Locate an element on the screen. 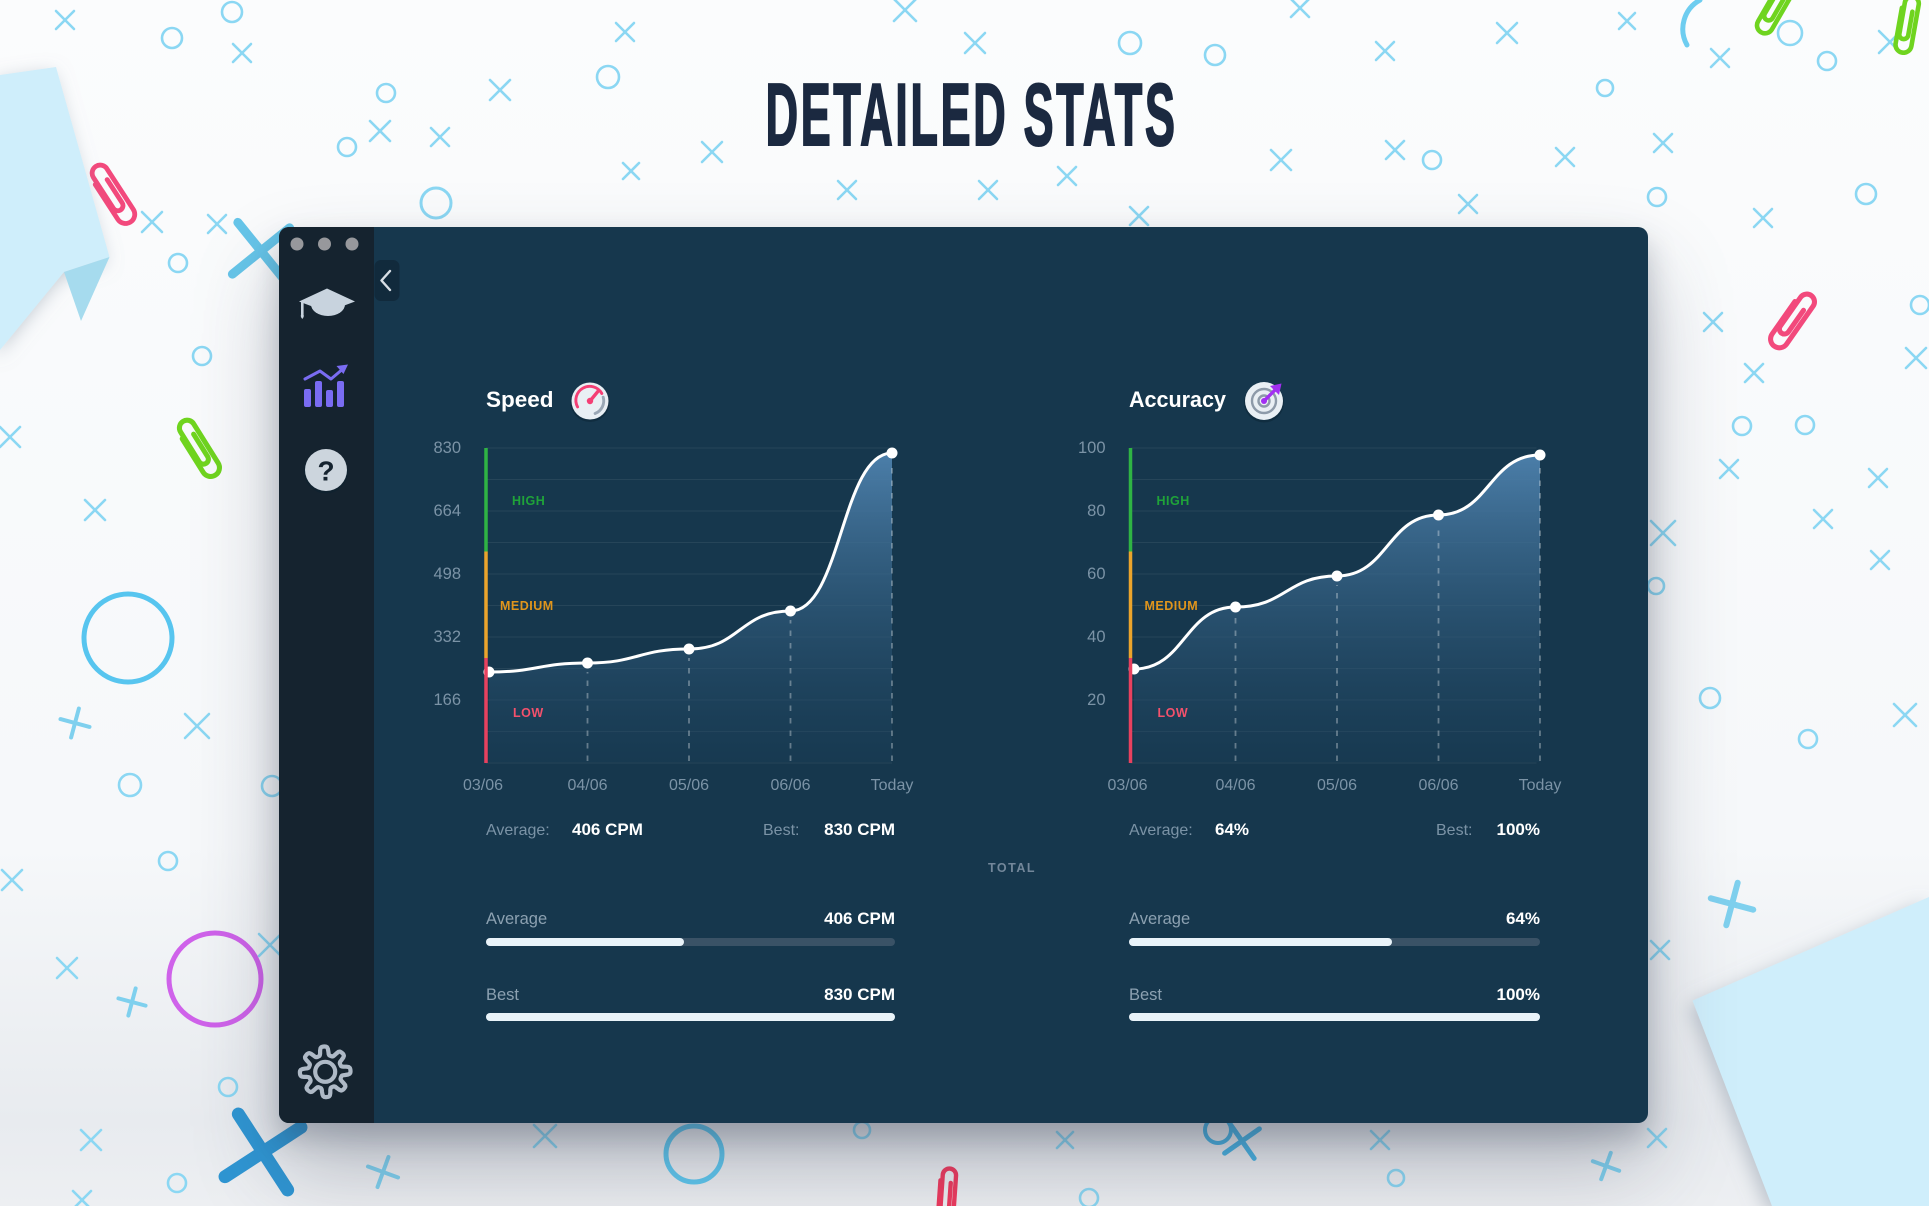 The width and height of the screenshot is (1929, 1206). svg-text: 830 is located at coordinates (447, 448).